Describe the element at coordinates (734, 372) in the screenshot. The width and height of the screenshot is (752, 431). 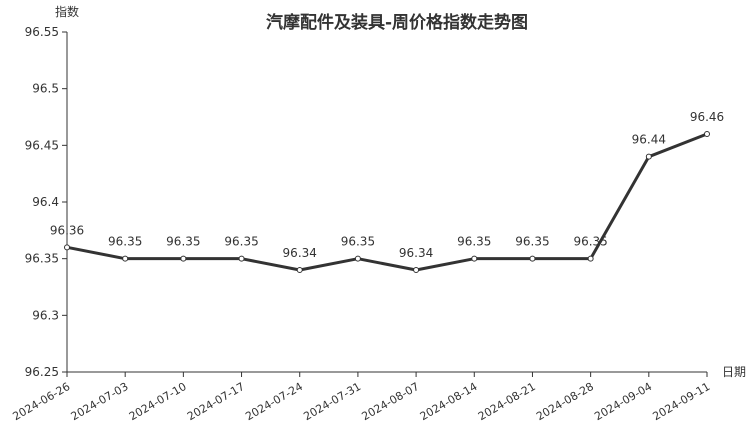
I see `x-axis-label: 日期` at that location.